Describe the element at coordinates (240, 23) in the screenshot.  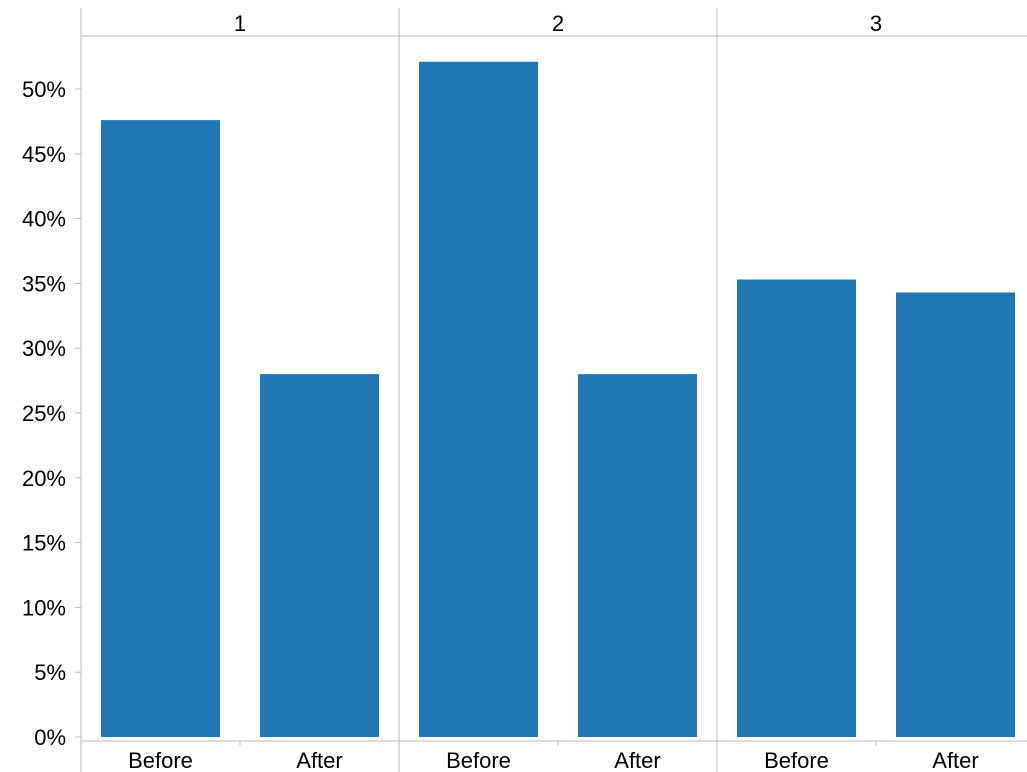
I see `panel-header-label: 1` at that location.